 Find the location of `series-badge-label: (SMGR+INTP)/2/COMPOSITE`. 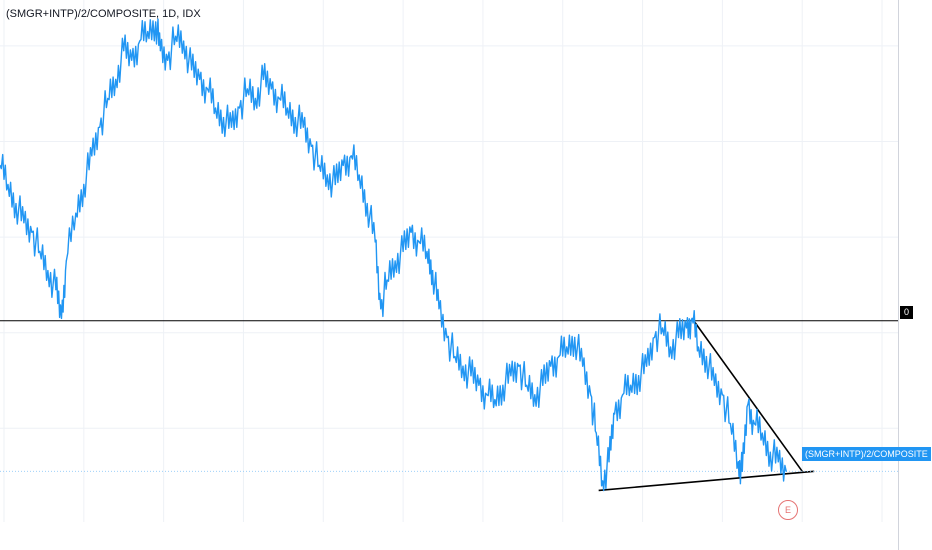

series-badge-label: (SMGR+INTP)/2/COMPOSITE is located at coordinates (866, 454).